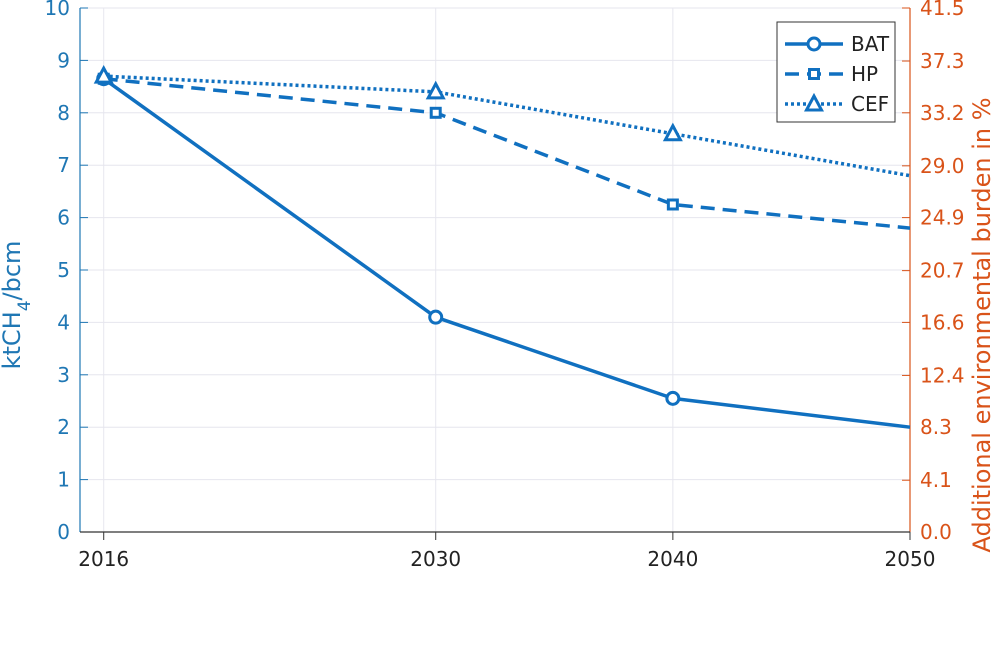  Describe the element at coordinates (63, 165) in the screenshot. I see `y-tick-label-left: 7` at that location.